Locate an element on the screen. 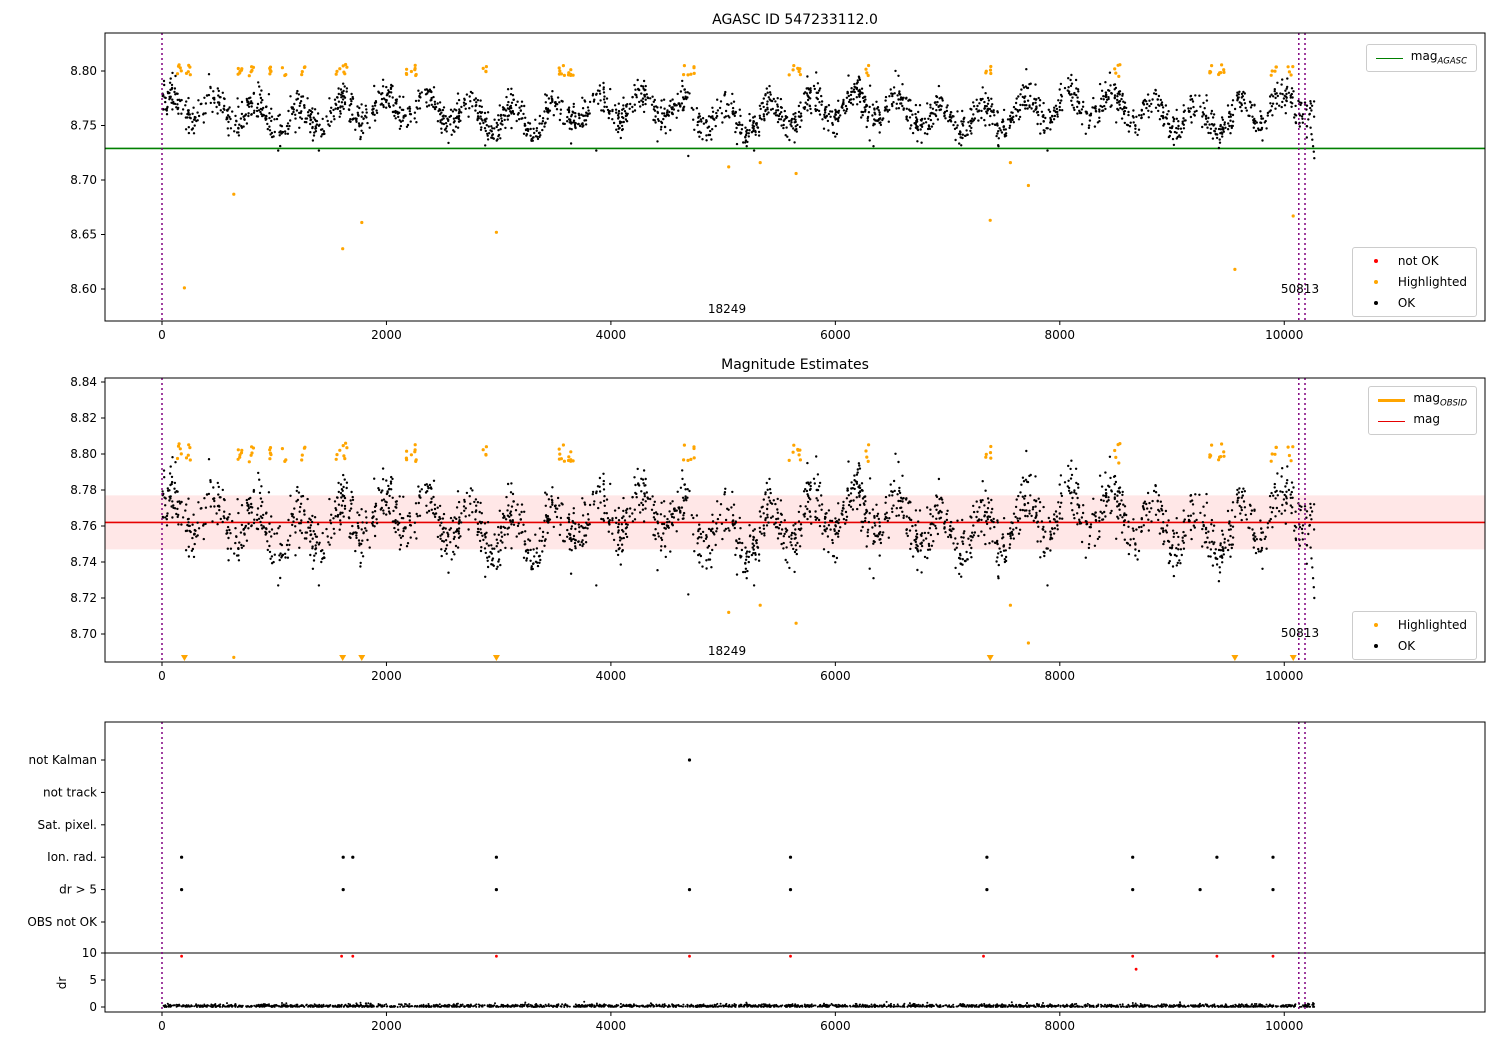  y-tick-labels: 8.708.728.748.768.788.808.828.84 is located at coordinates (87, 508).